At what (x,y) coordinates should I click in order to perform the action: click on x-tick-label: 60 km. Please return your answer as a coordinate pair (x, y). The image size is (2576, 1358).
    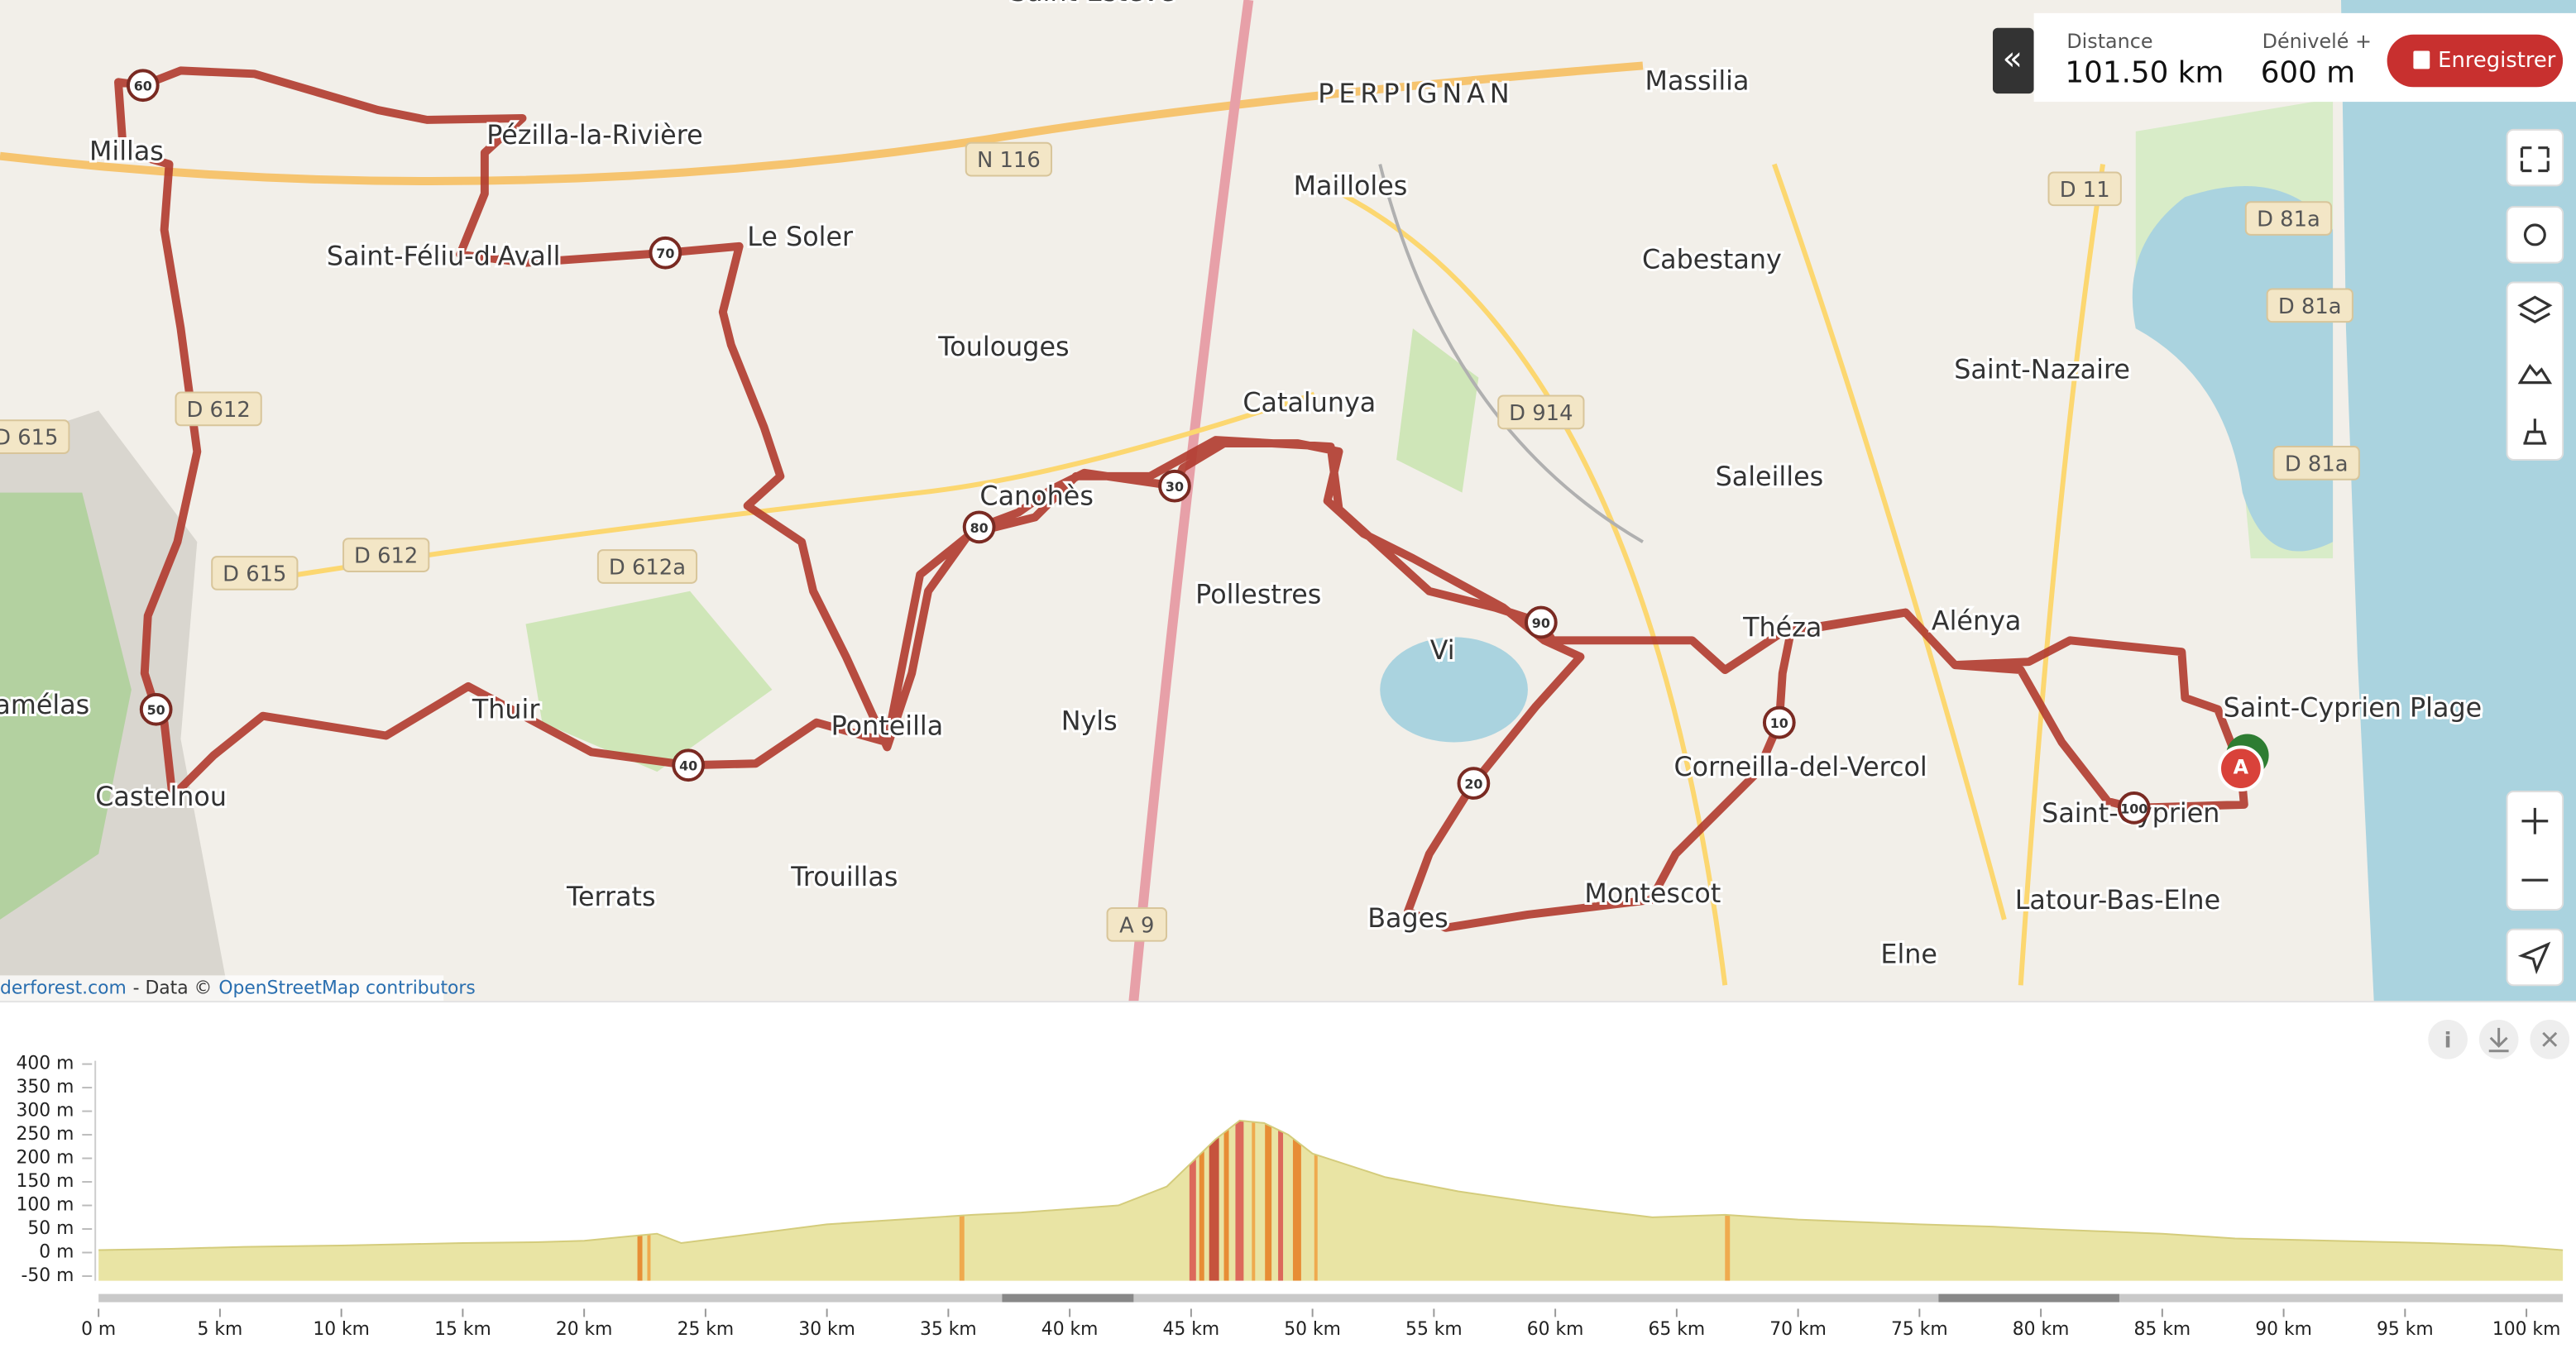
    Looking at the image, I should click on (1555, 1329).